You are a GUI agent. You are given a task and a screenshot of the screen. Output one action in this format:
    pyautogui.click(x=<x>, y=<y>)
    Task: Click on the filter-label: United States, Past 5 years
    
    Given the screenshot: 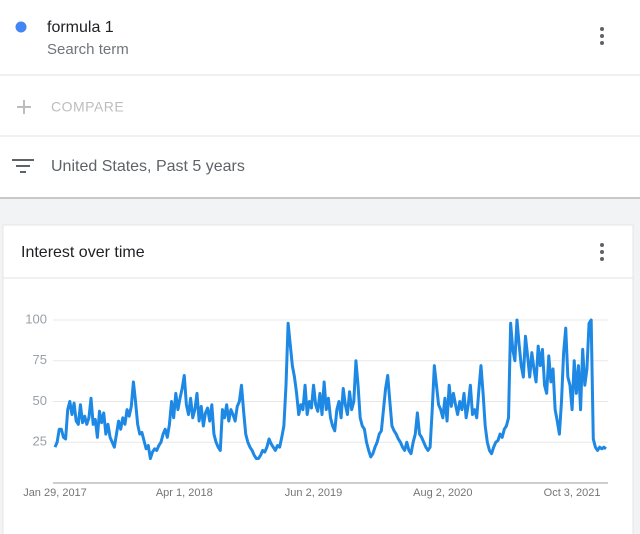 What is the action you would take?
    pyautogui.click(x=148, y=166)
    